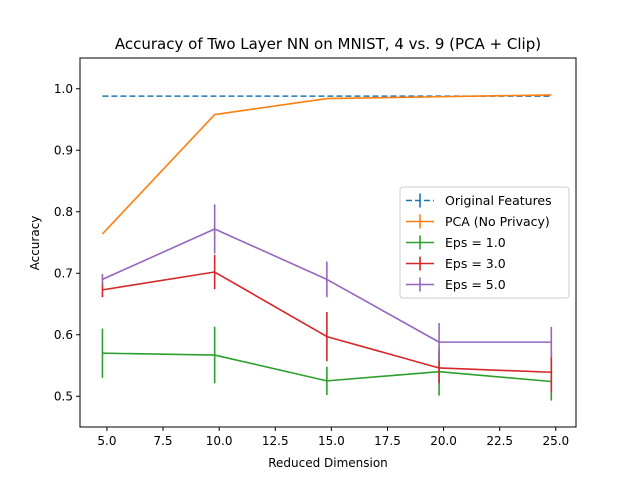 Image resolution: width=640 pixels, height=480 pixels. Describe the element at coordinates (497, 221) in the screenshot. I see `legend-label-1: PCA (No Privacy)` at that location.